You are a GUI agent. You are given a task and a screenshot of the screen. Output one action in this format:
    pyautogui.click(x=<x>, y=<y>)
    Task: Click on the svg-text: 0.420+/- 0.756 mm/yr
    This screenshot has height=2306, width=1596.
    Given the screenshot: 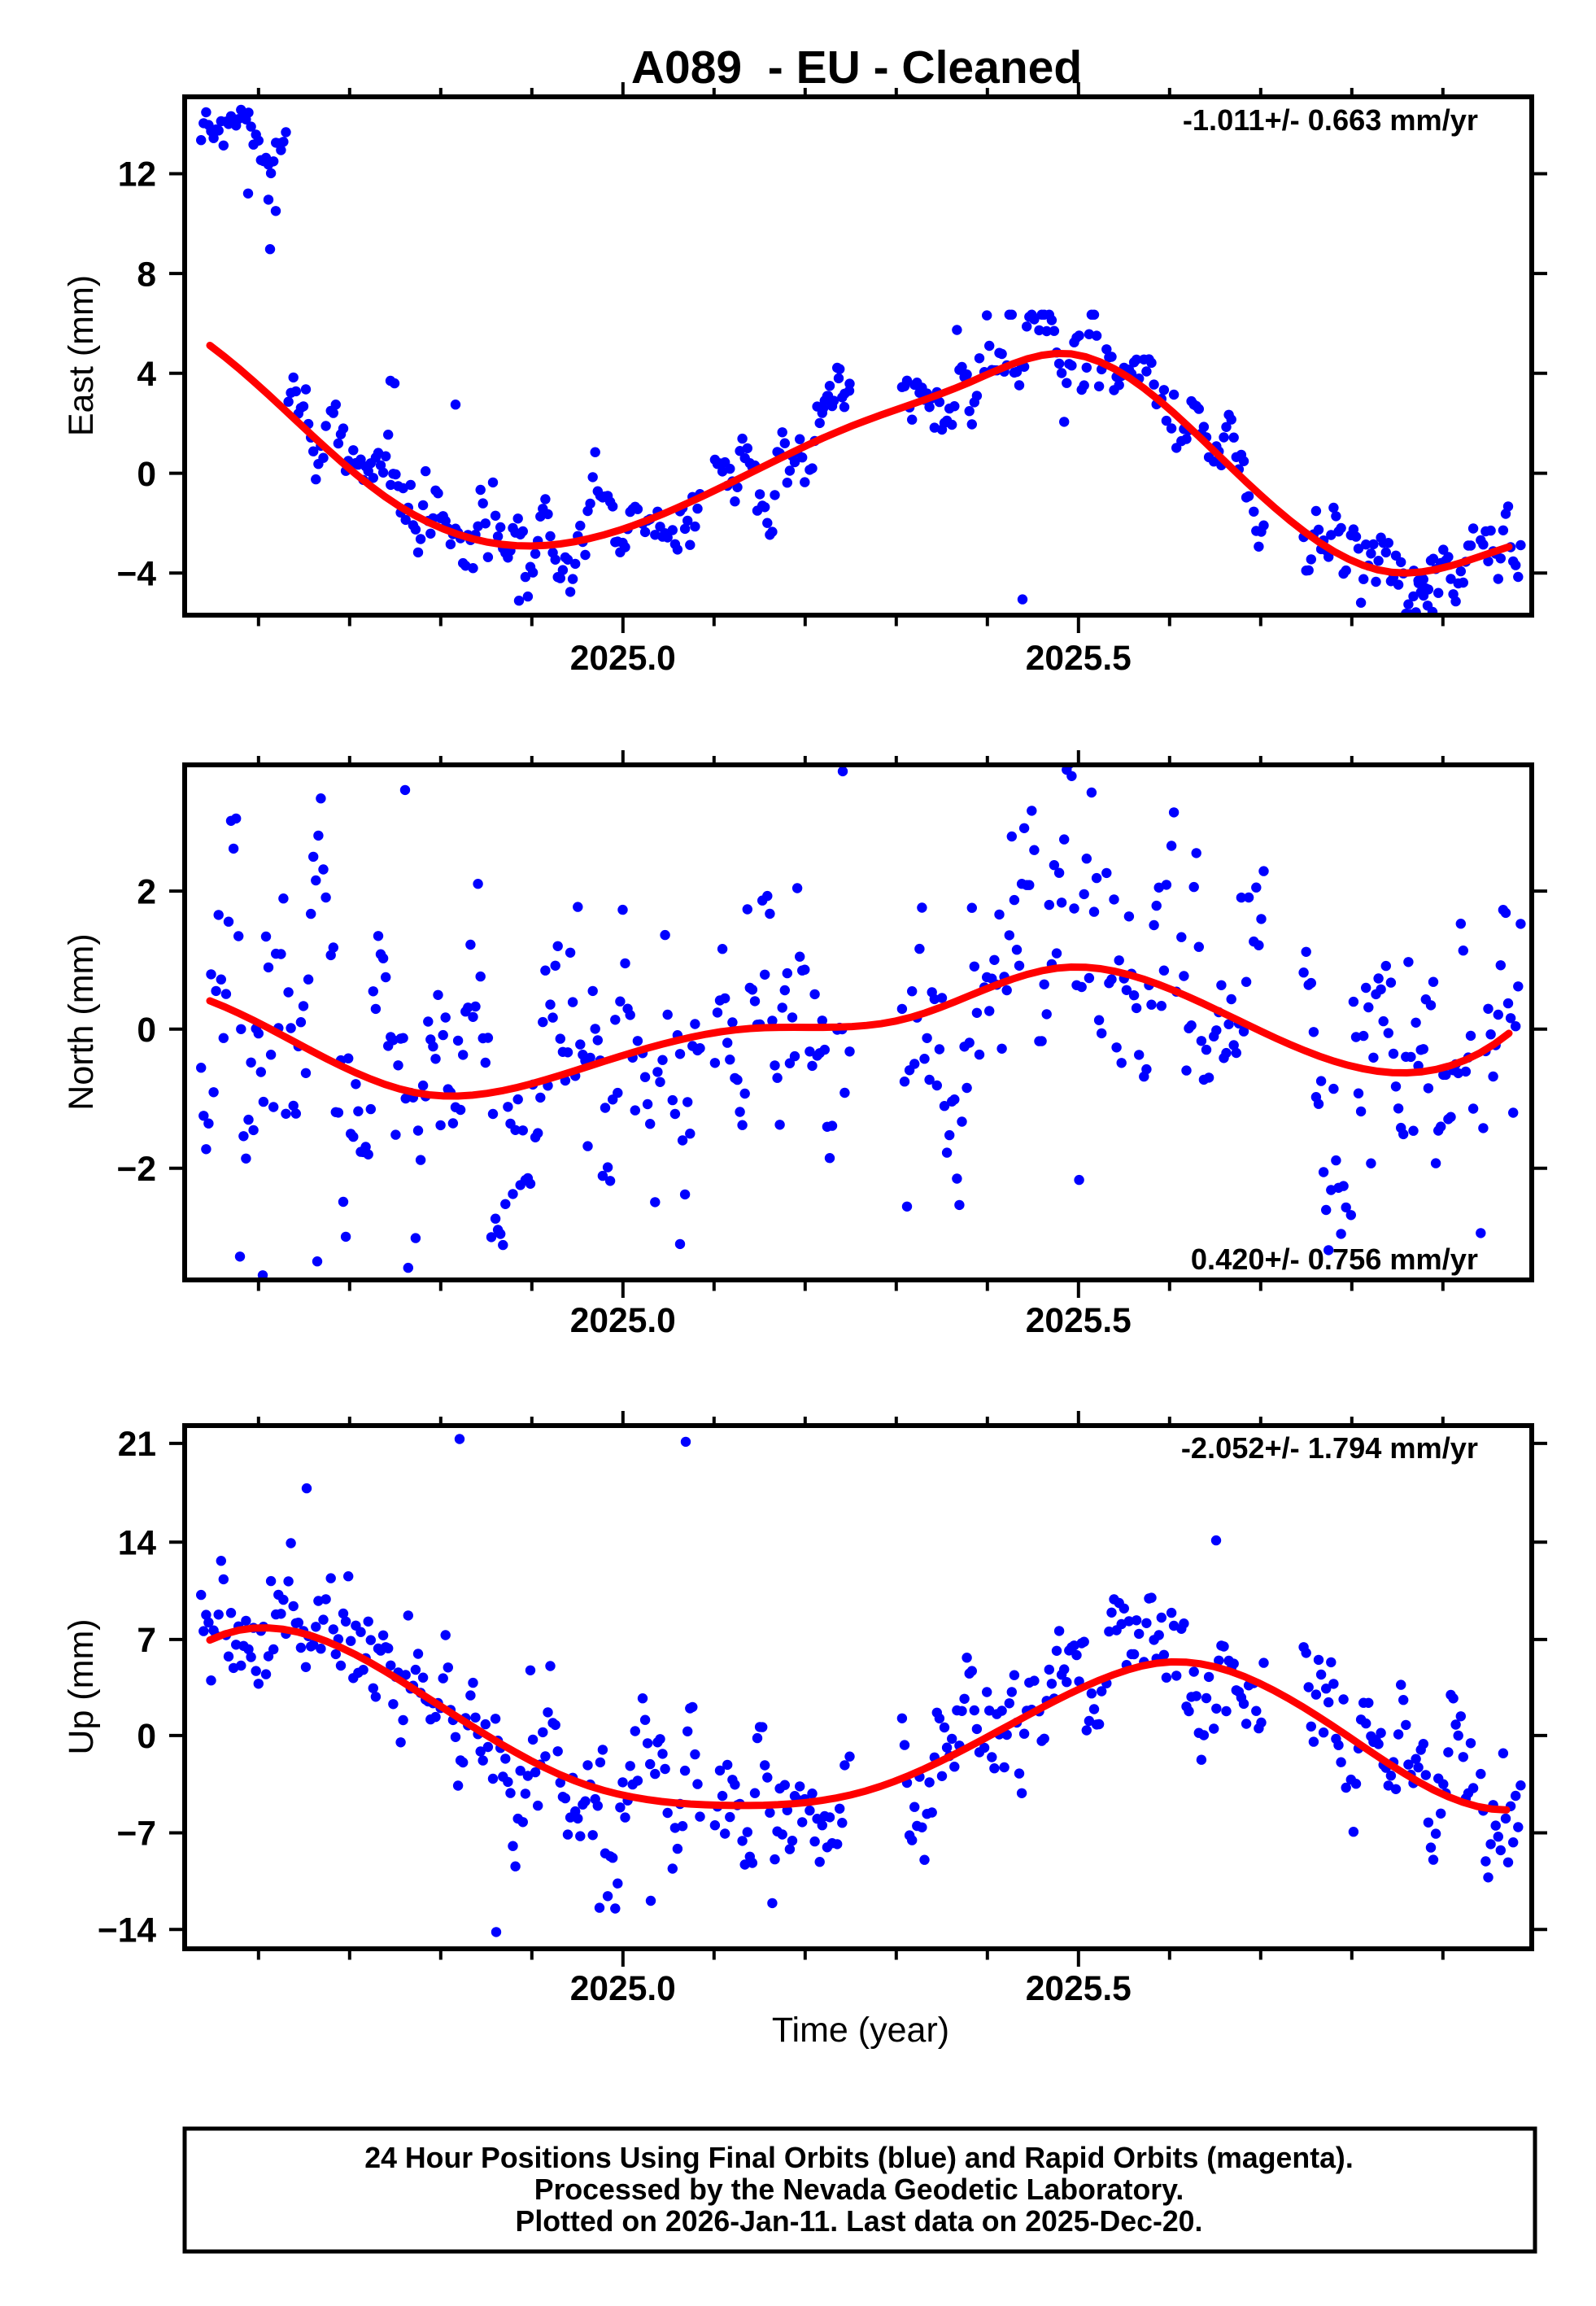 What is the action you would take?
    pyautogui.click(x=1334, y=1259)
    